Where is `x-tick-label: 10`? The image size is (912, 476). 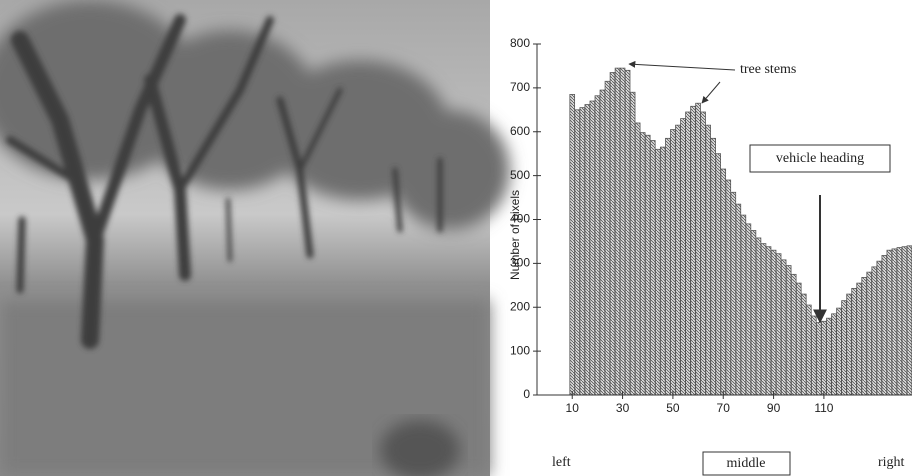
x-tick-label: 10 is located at coordinates (573, 408).